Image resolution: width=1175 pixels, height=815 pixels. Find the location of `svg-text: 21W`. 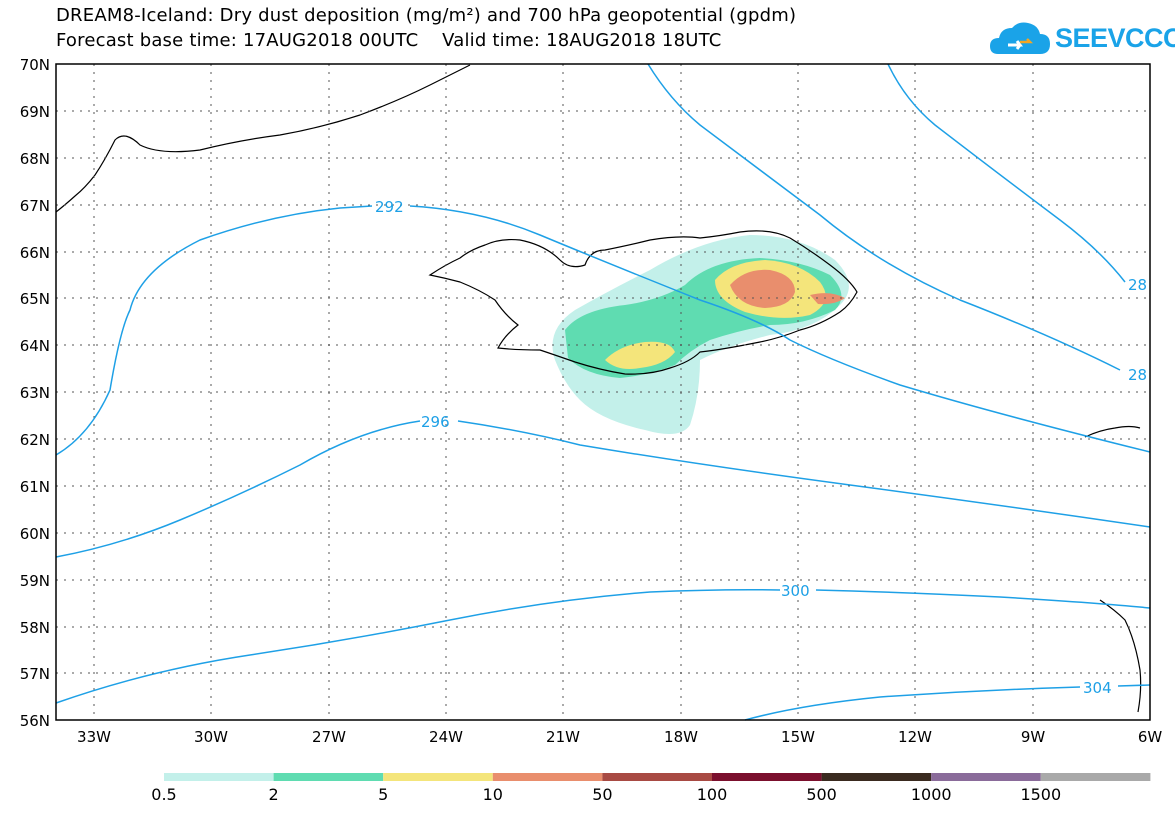

svg-text: 21W is located at coordinates (563, 737).